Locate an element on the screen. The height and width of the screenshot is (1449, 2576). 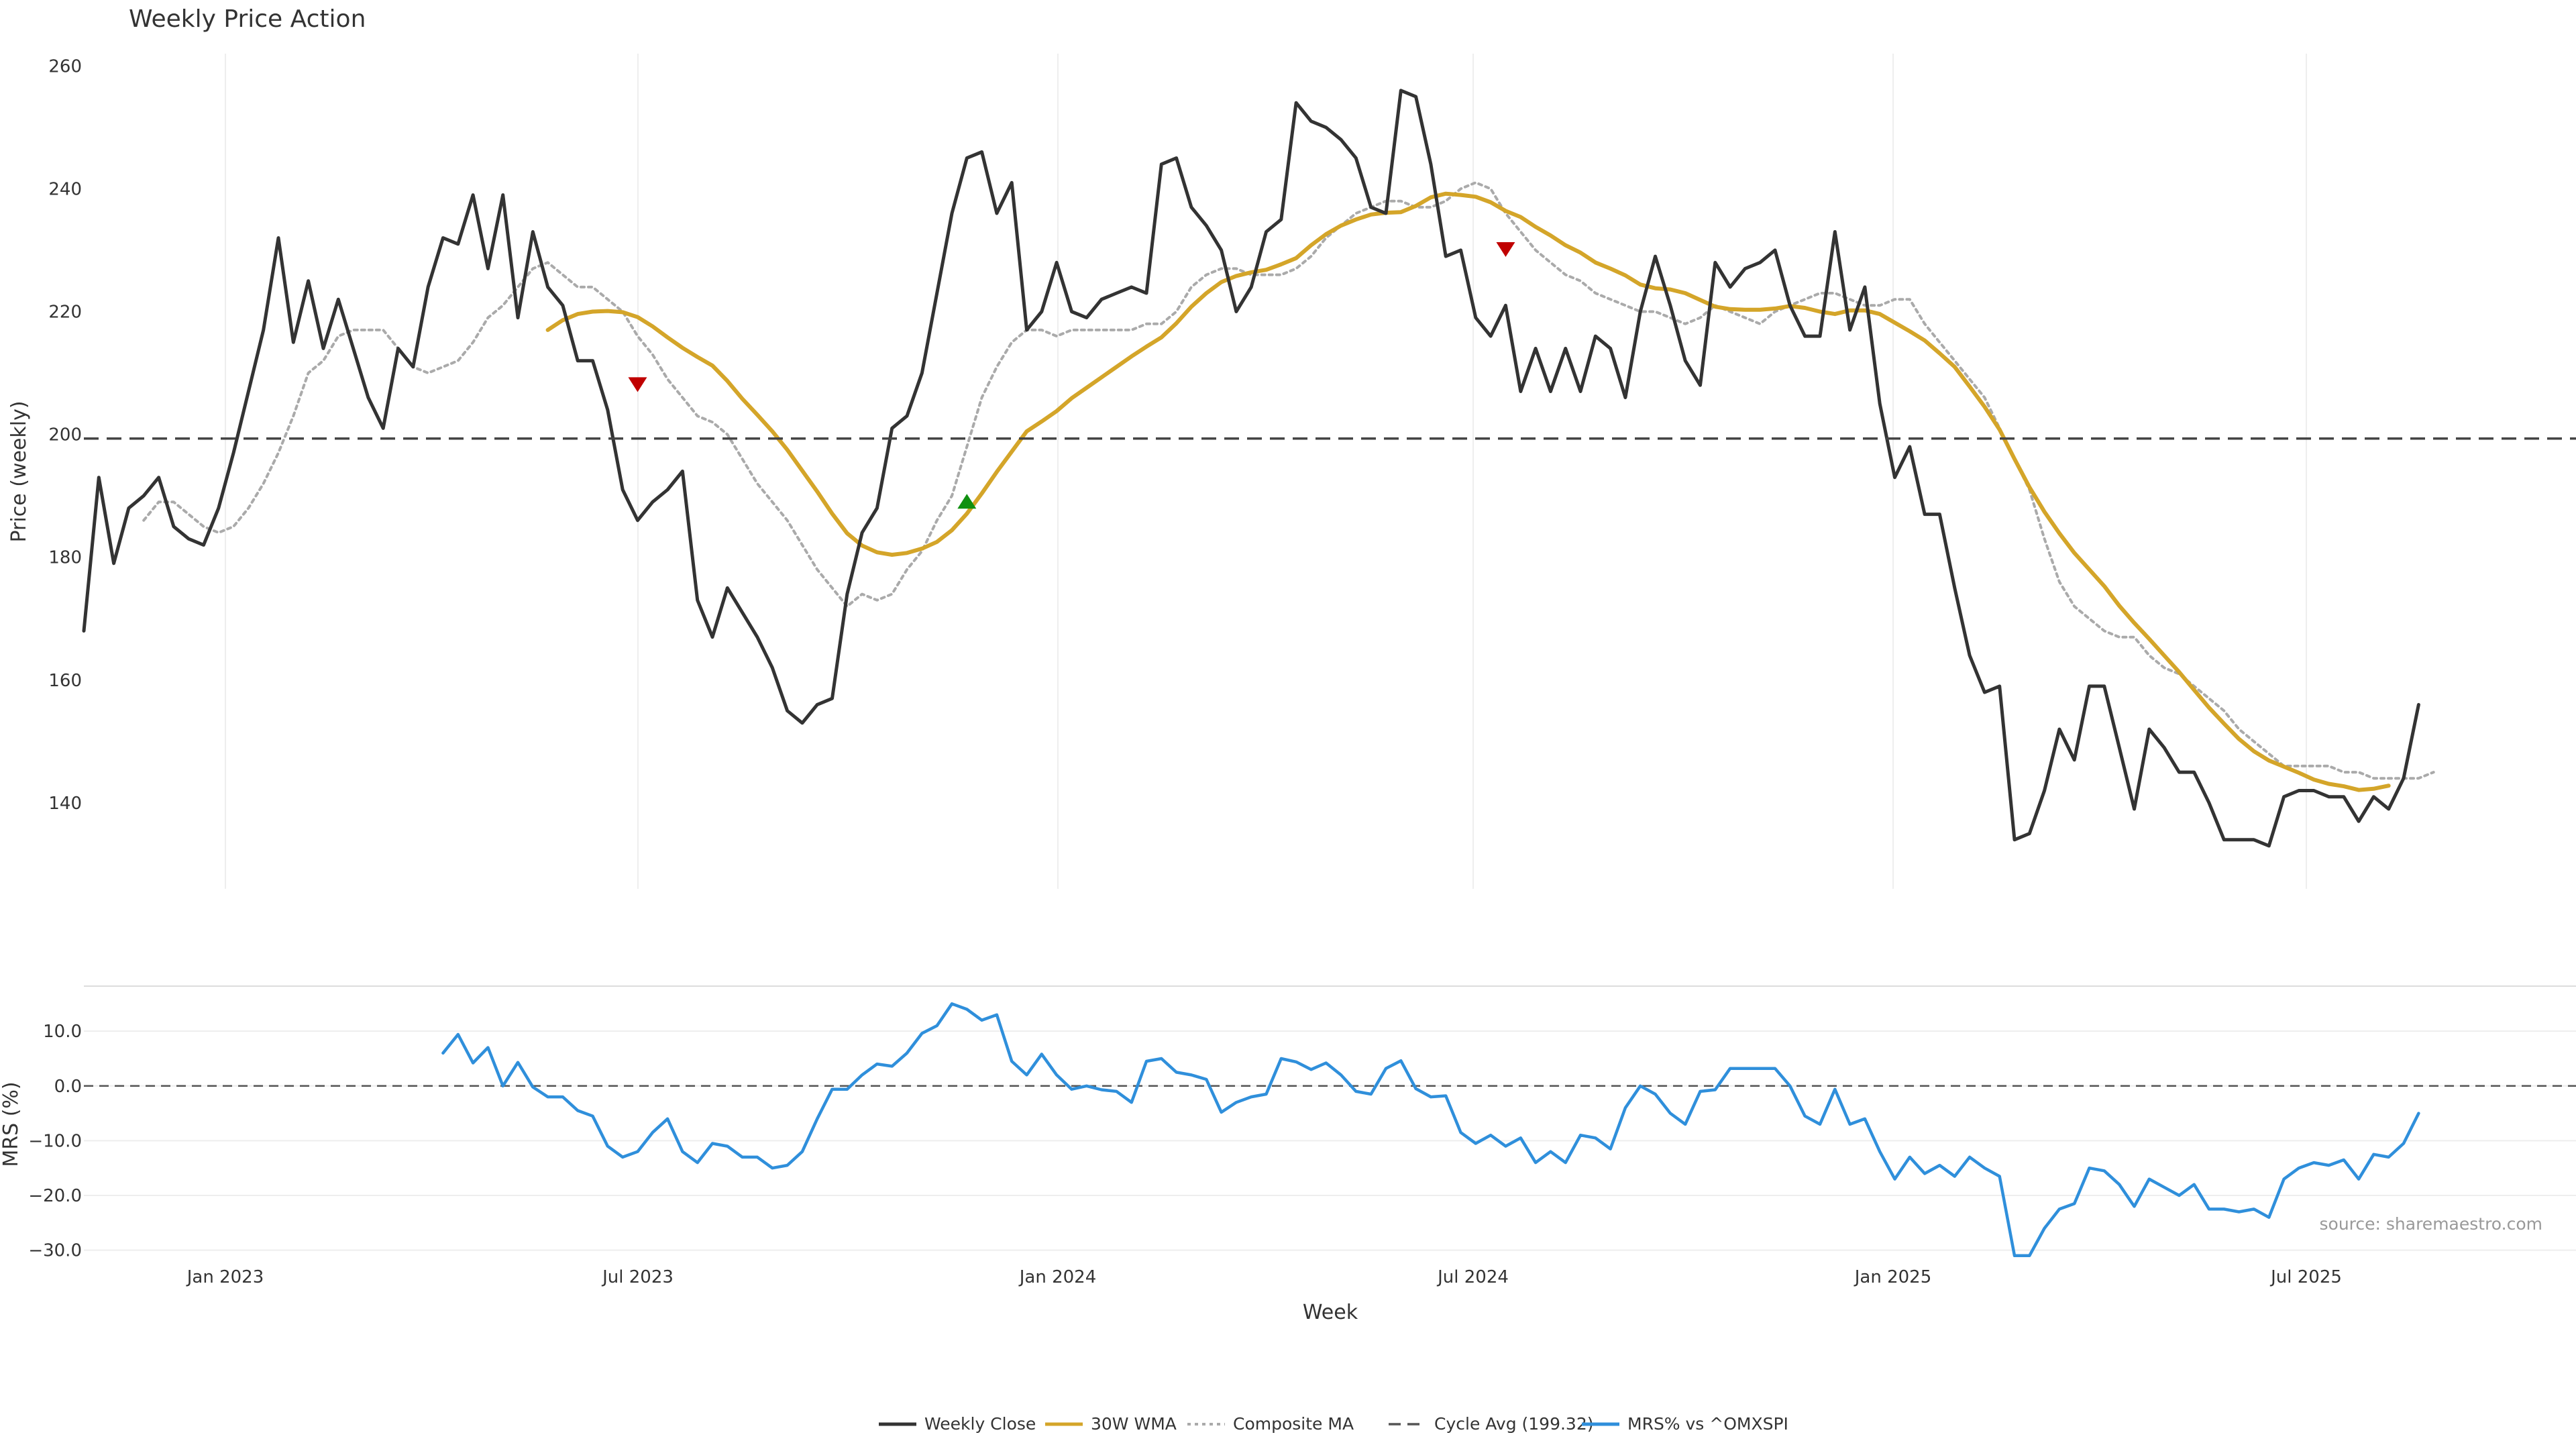
mrs-y-ticks: −30.0 −20.0 −10.0 0.0 10.0 is located at coordinates (55, 1141).